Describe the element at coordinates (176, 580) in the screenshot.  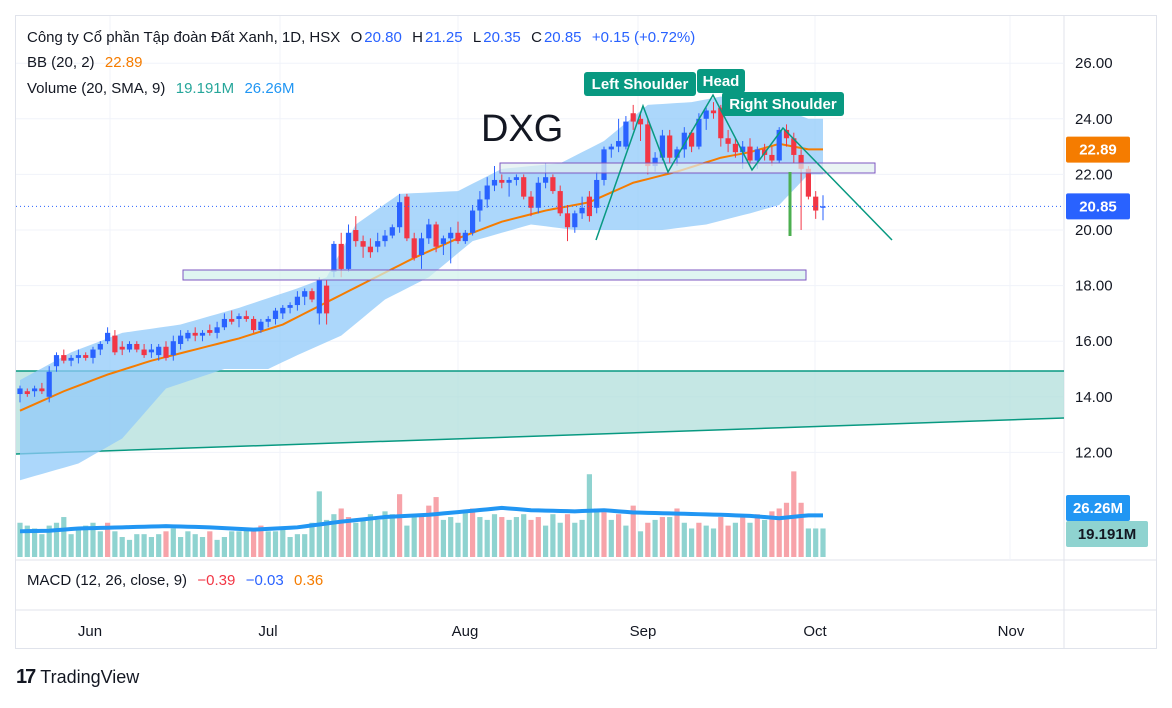
I see `macd-legend: MACD (12, 26, close, 9) −0.39 −0.03 0.36` at that location.